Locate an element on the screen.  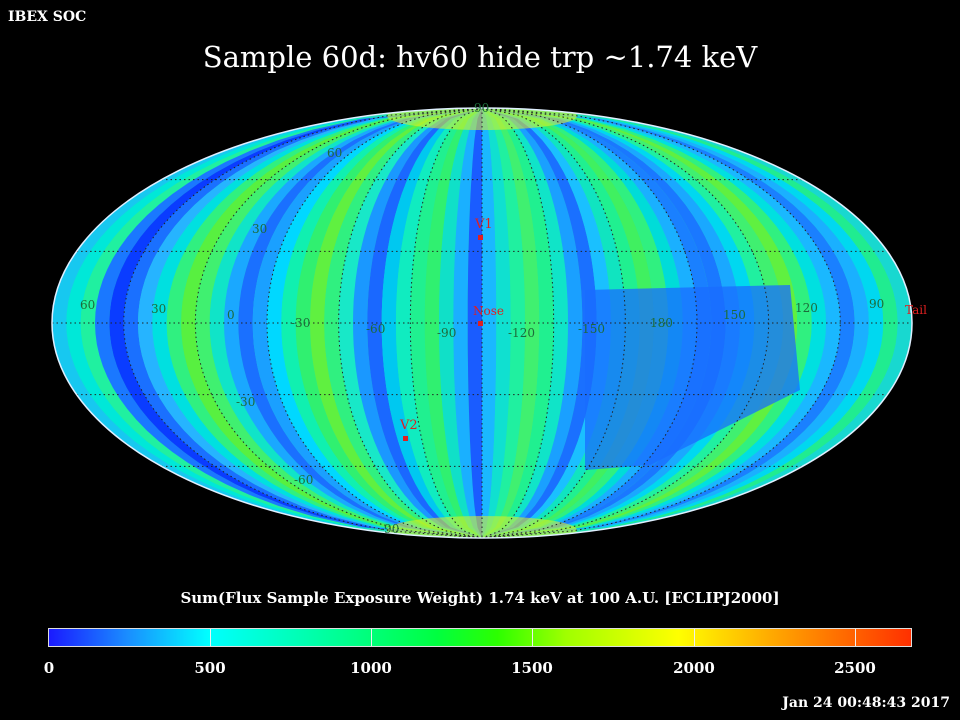
lon-label-150: 150 is located at coordinates (734, 315).